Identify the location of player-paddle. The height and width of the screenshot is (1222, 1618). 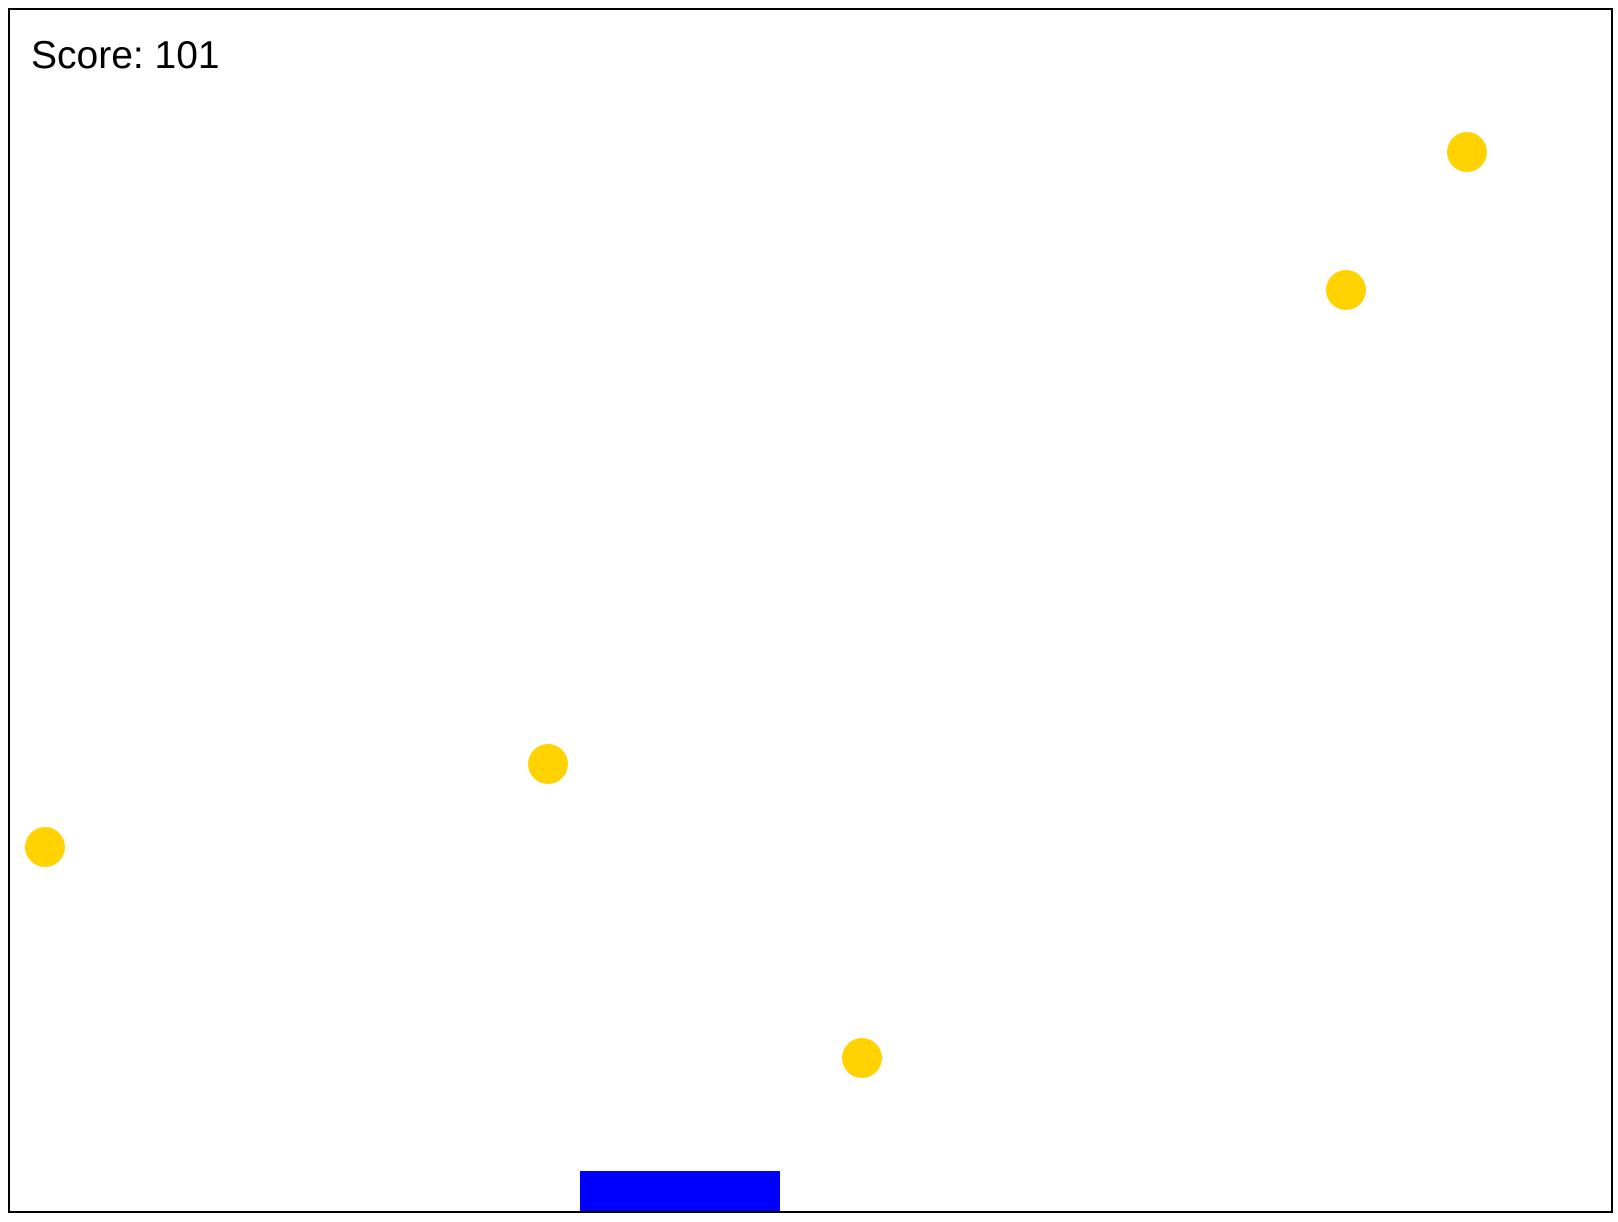
(680, 1191).